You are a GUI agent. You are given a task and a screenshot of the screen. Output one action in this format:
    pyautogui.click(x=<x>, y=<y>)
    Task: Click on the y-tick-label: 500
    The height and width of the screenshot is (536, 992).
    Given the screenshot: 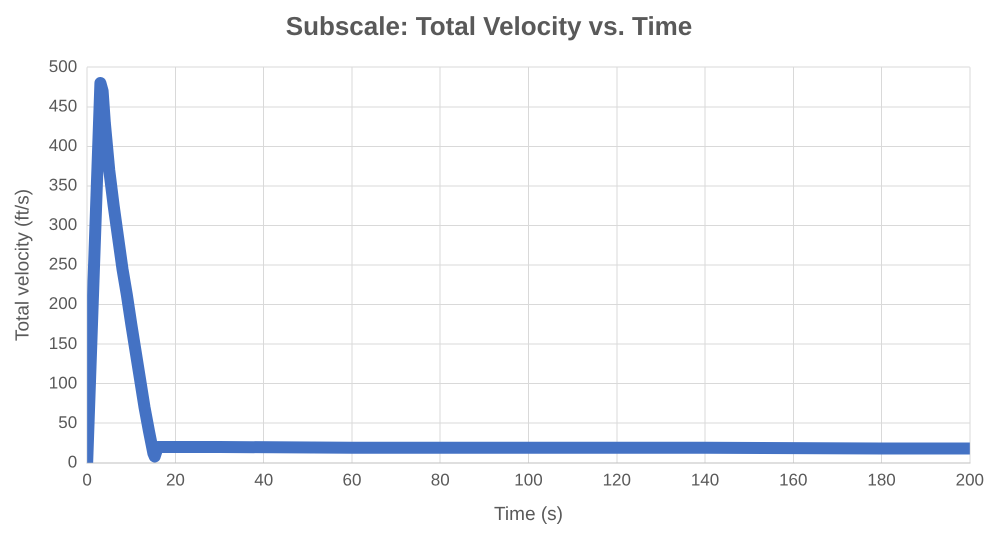 What is the action you would take?
    pyautogui.click(x=63, y=66)
    